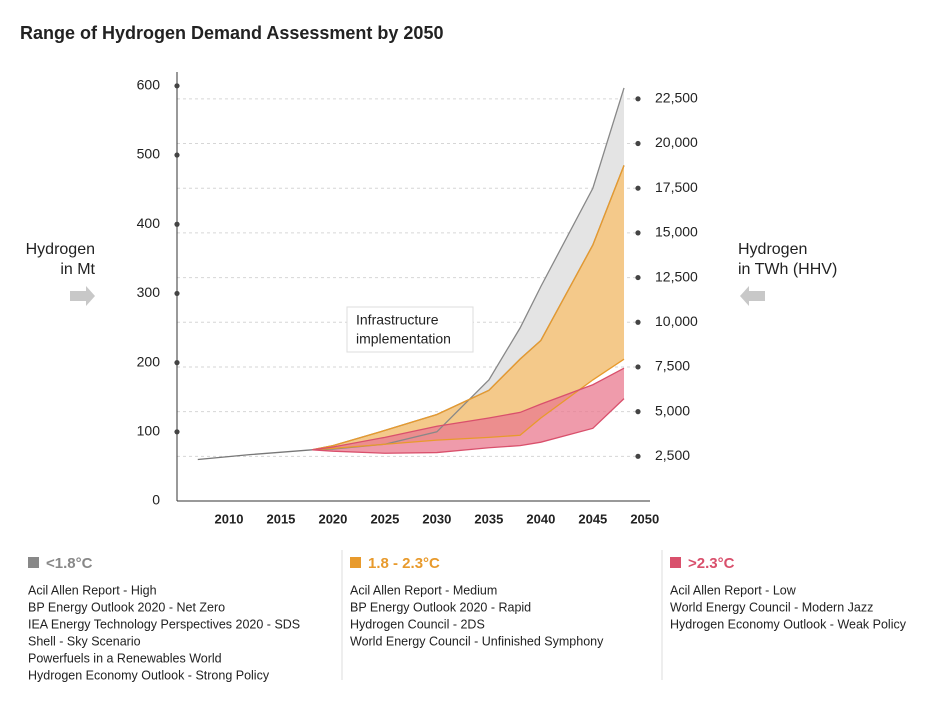 This screenshot has width=940, height=713. I want to click on x-tick-label: 2035, so click(488, 518).